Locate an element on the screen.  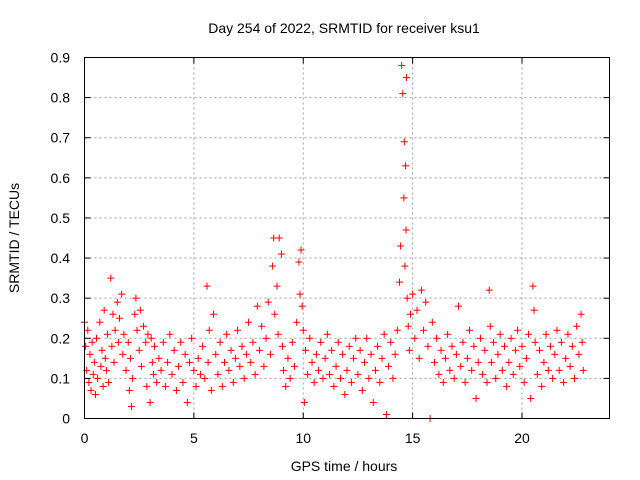
x-tick-label: 20 is located at coordinates (522, 438).